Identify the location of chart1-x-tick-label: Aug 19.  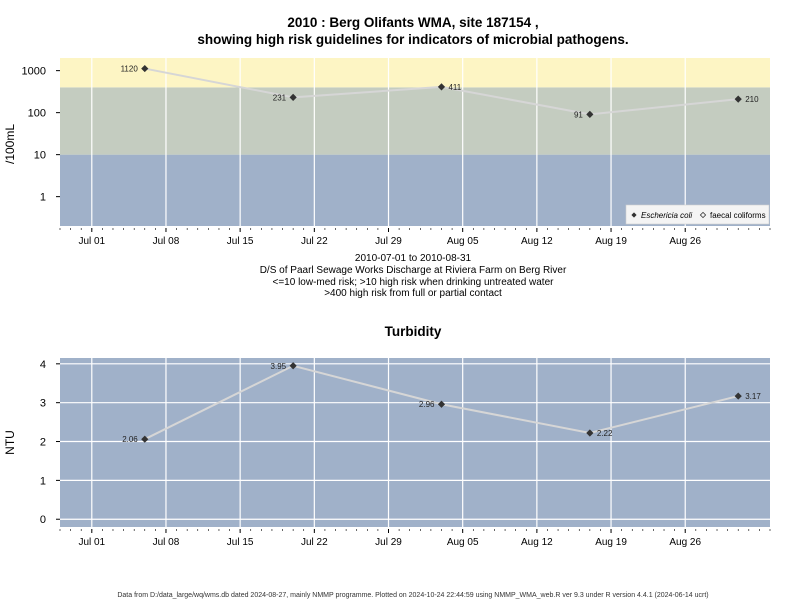
(611, 241).